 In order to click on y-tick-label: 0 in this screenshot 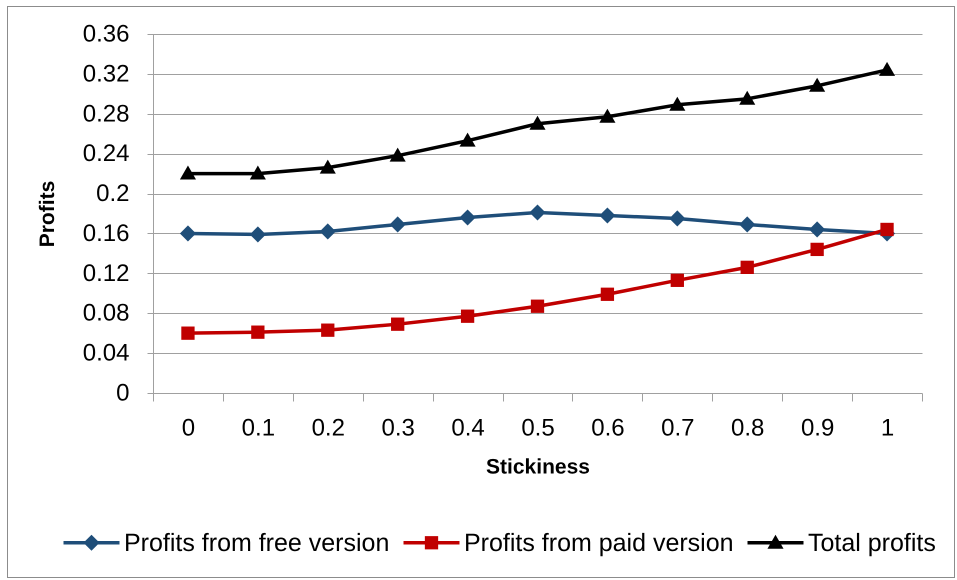, I will do `click(123, 393)`.